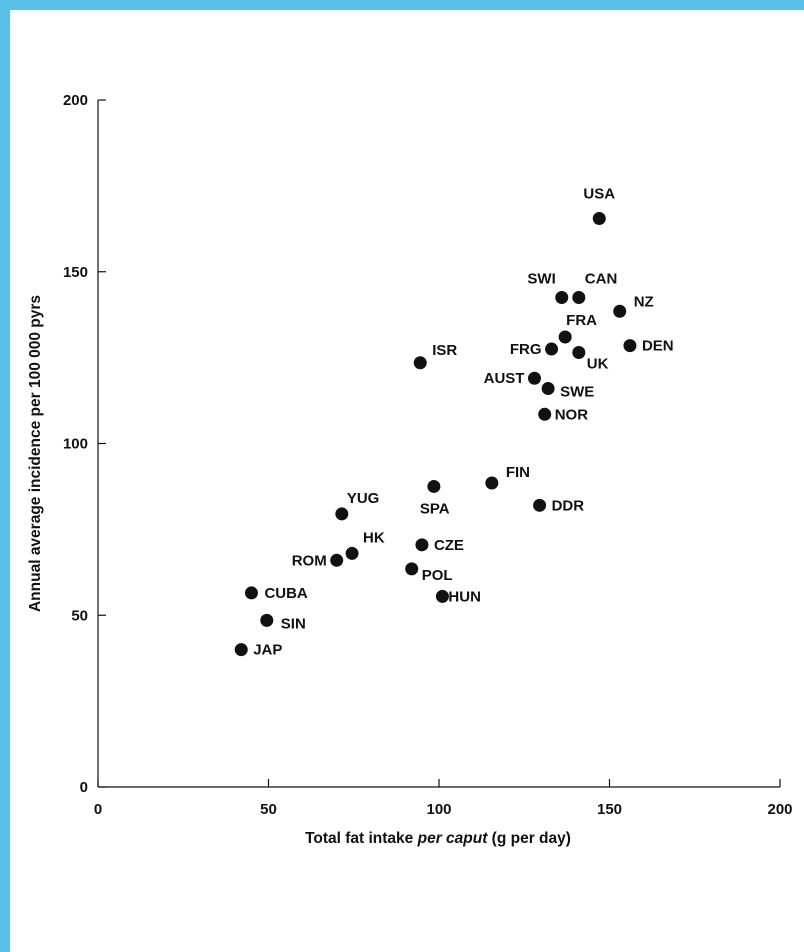 The height and width of the screenshot is (952, 804). What do you see at coordinates (581, 320) in the screenshot?
I see `point-label-fra: FRA` at bounding box center [581, 320].